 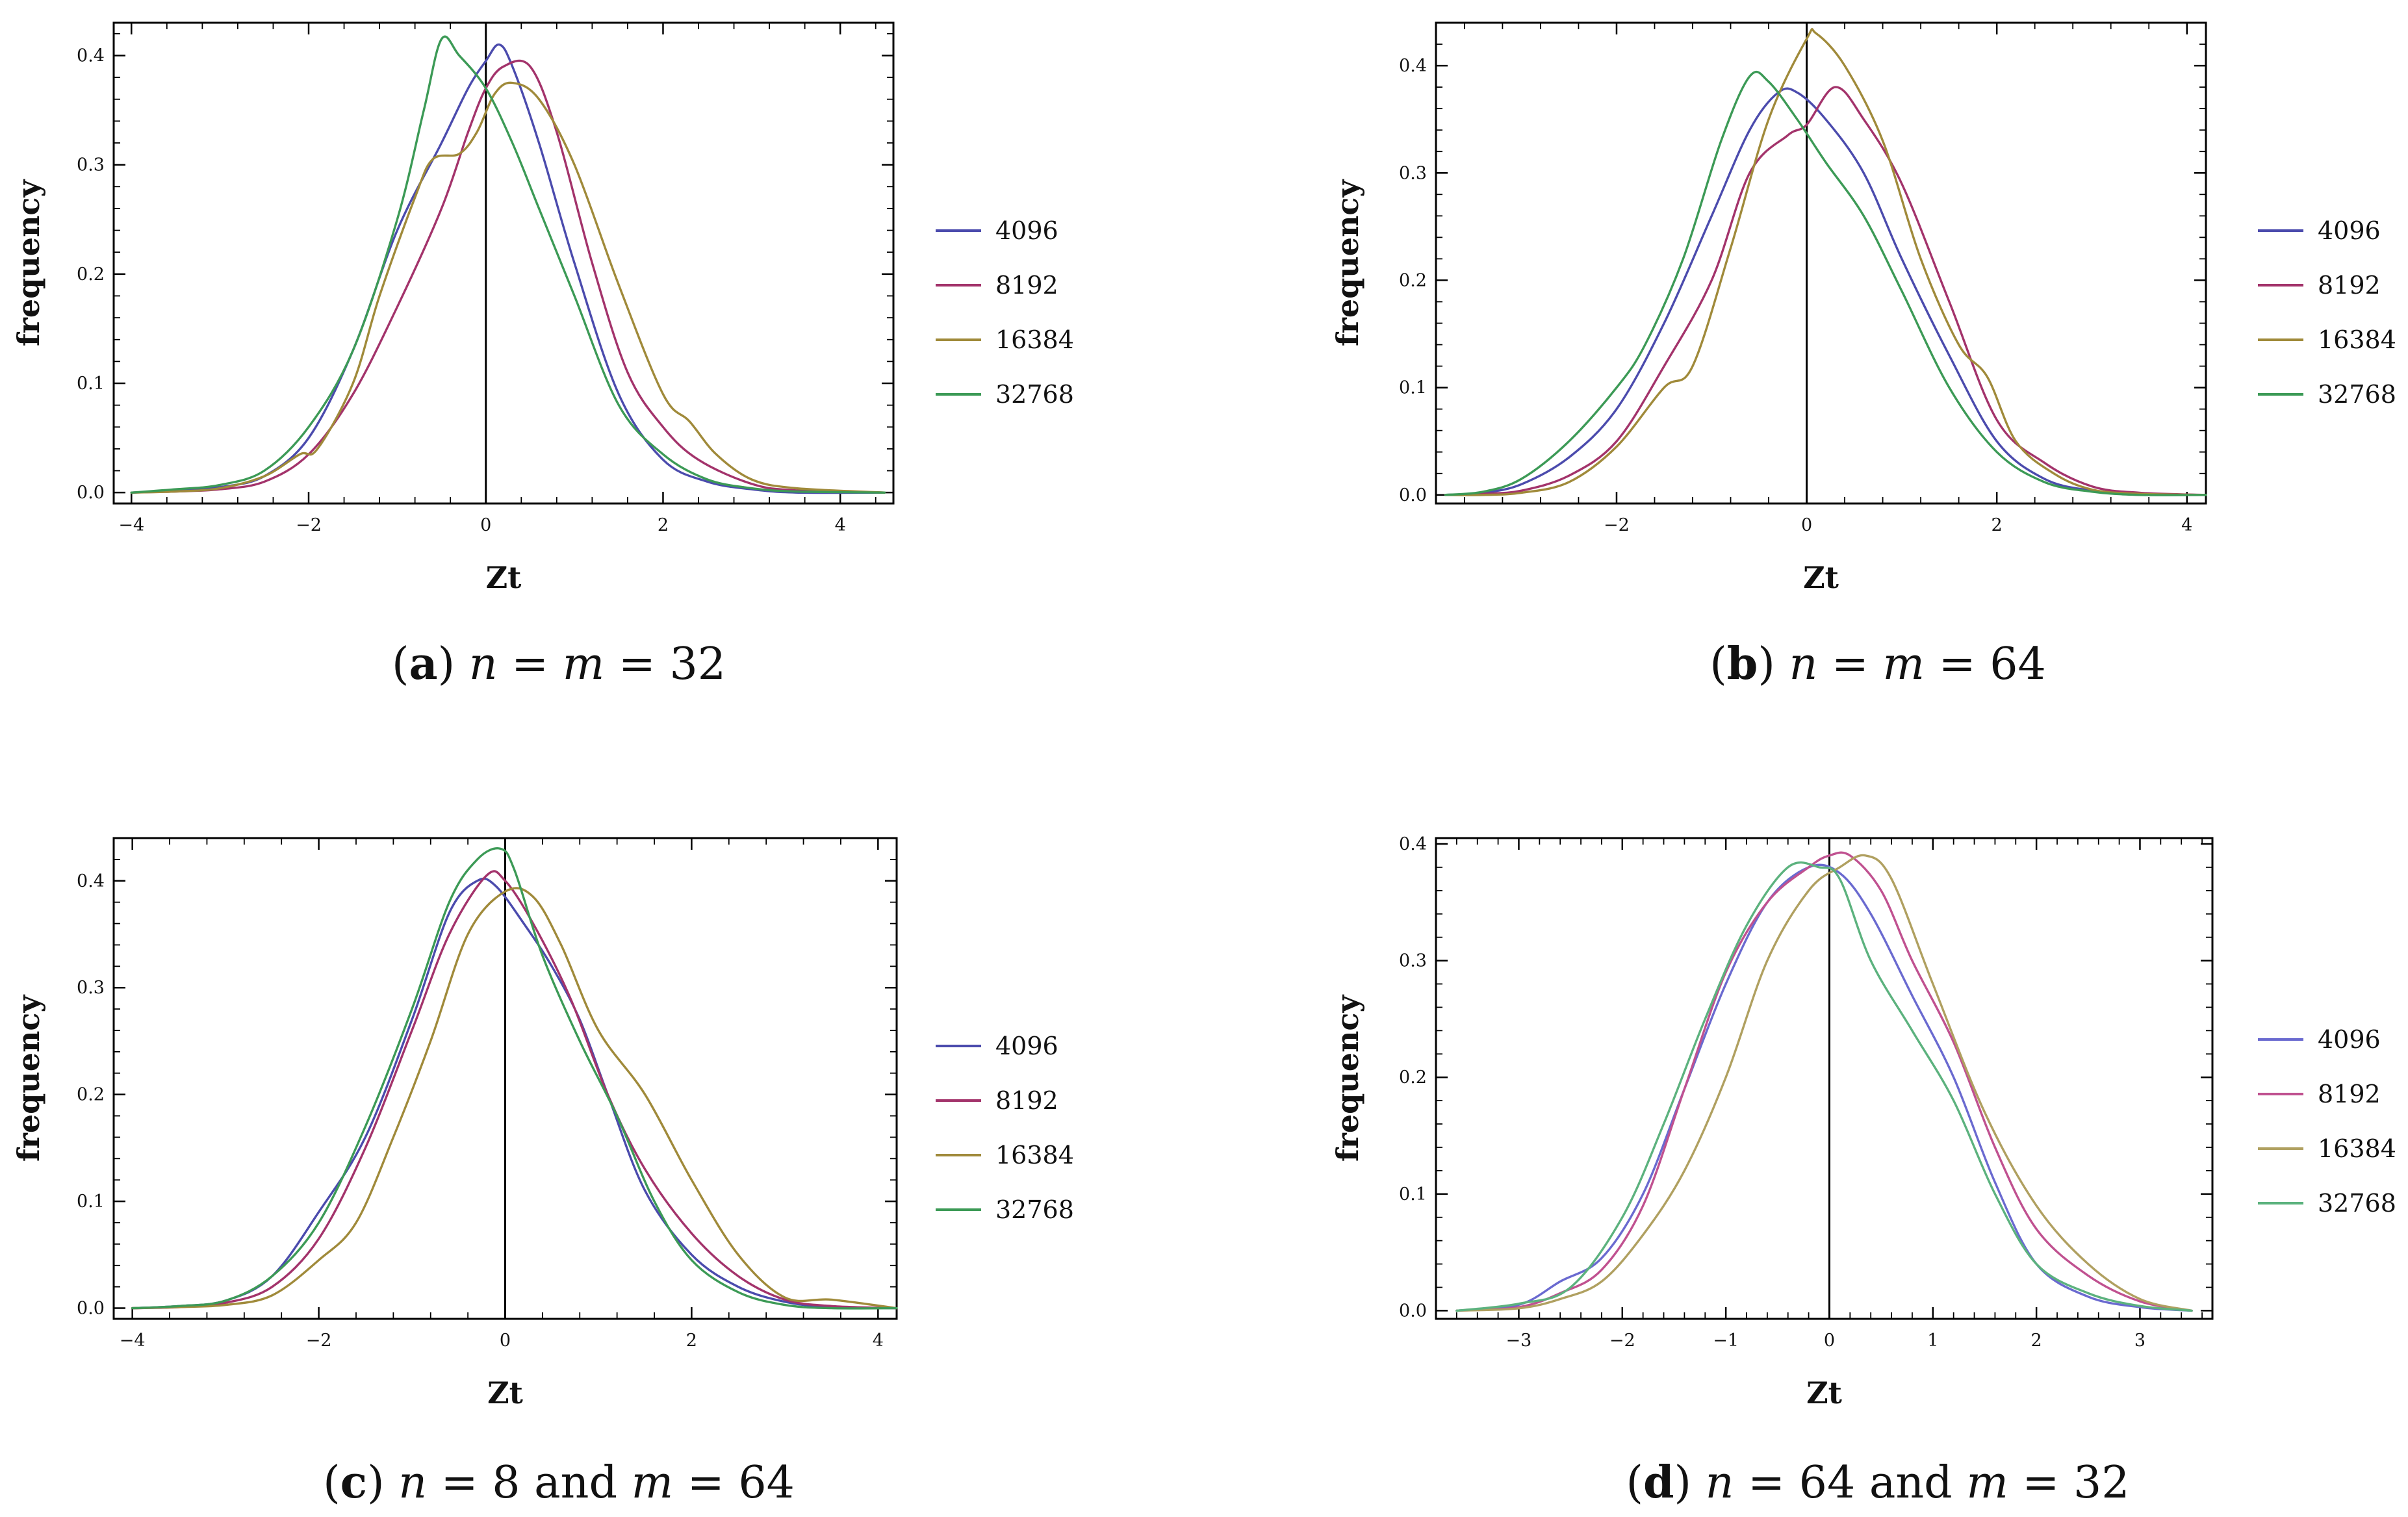 What do you see at coordinates (1726, 1341) in the screenshot?
I see `x-tick-label: −1` at bounding box center [1726, 1341].